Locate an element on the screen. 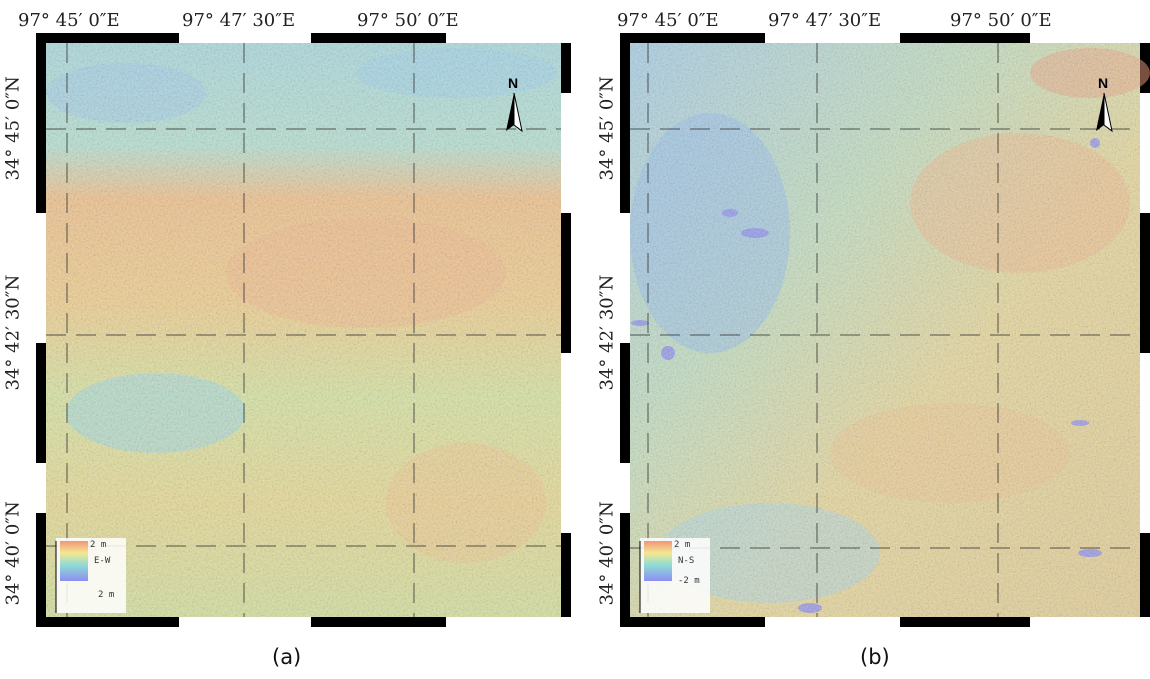  color-legend: 2 m E-W 2 m is located at coordinates (90, 575).